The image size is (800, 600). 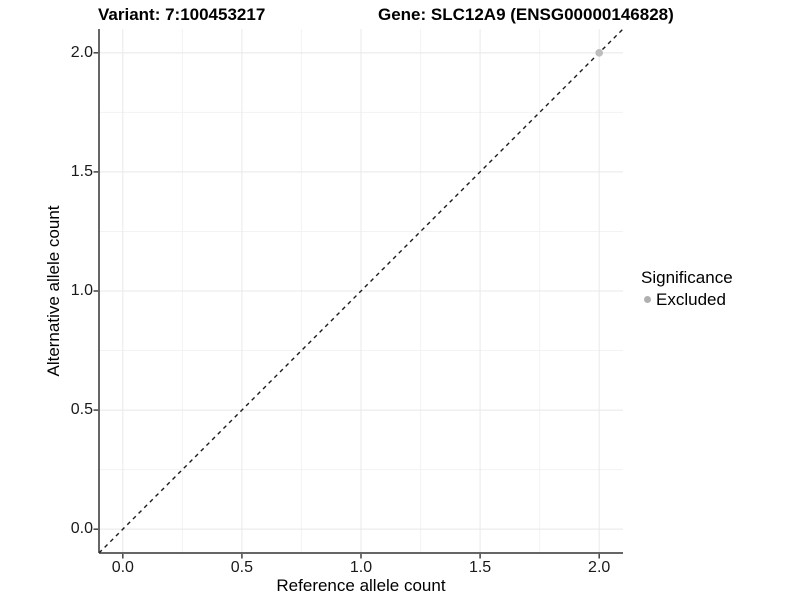 I want to click on x-axis-title: Reference allele count, so click(x=361, y=585).